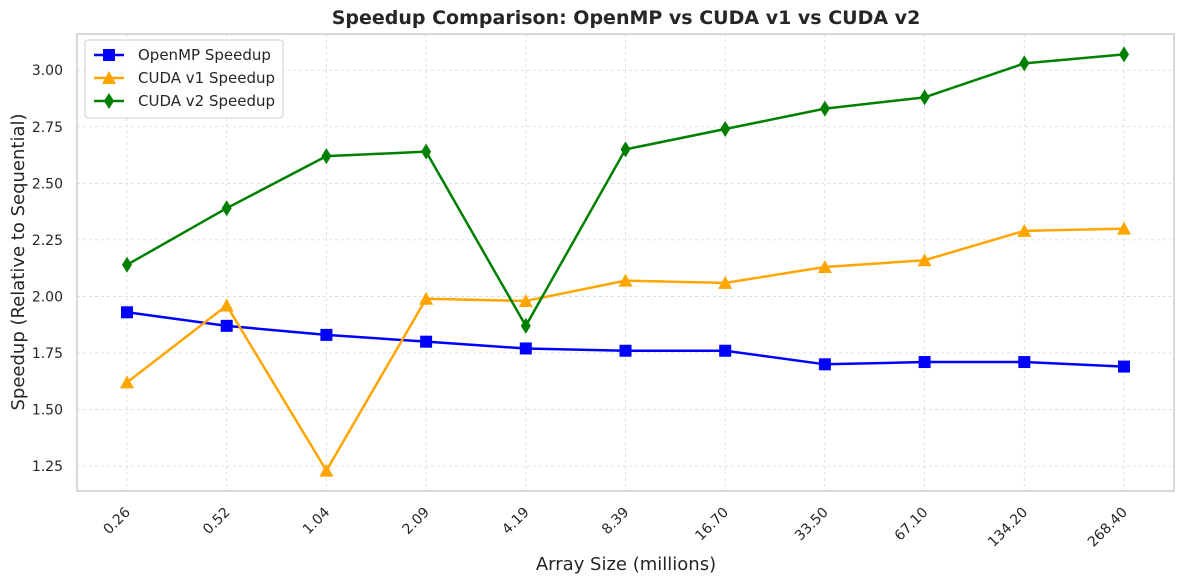 Image resolution: width=1184 pixels, height=584 pixels. Describe the element at coordinates (206, 78) in the screenshot. I see `legend-label: CUDA v1 Speedup` at that location.